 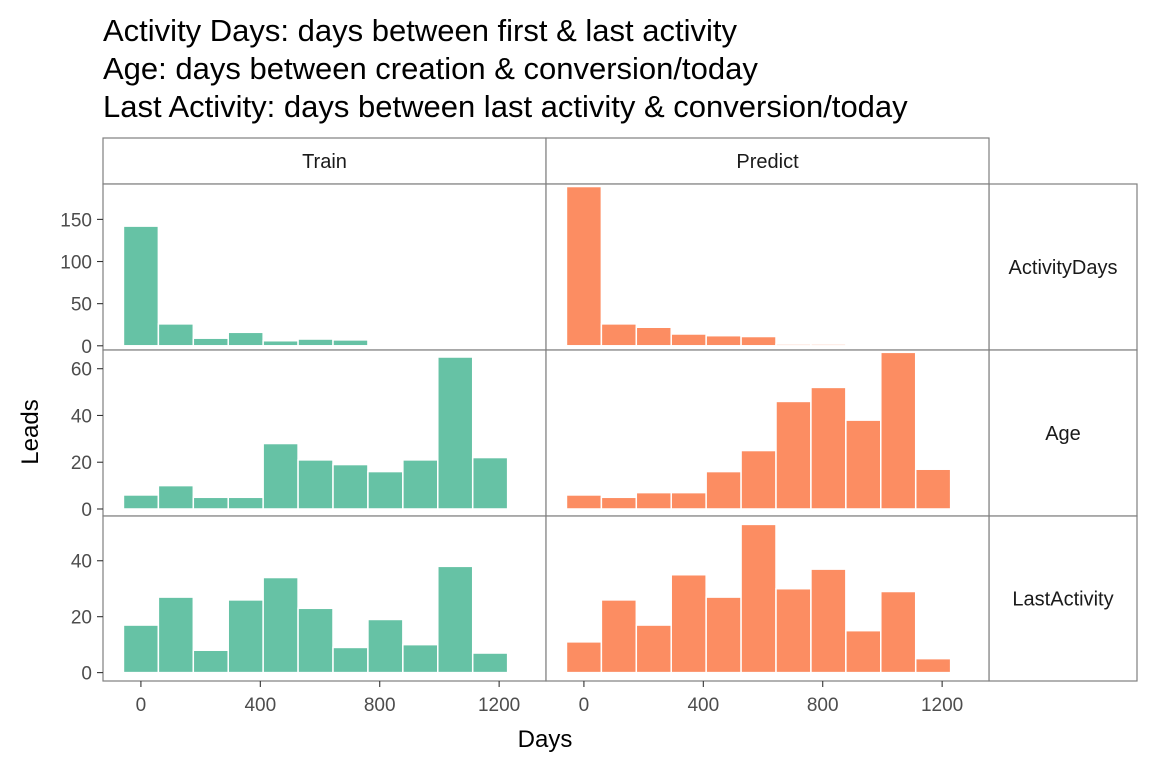 What do you see at coordinates (81, 370) in the screenshot?
I see `y-tick-label: 60` at bounding box center [81, 370].